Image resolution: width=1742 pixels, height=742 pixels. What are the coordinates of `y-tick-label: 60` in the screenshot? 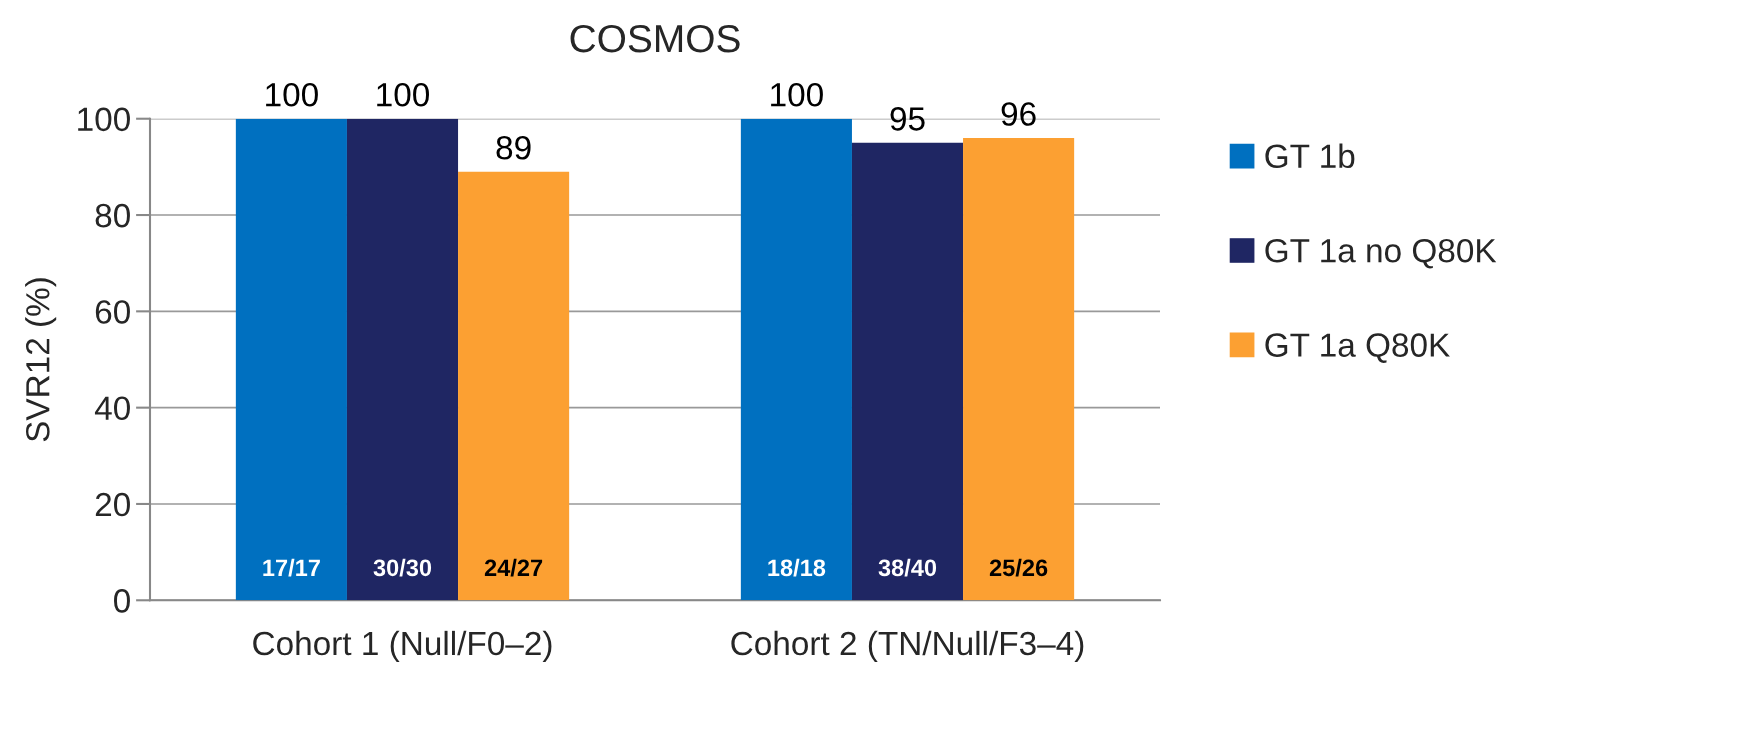 It's located at (112, 312).